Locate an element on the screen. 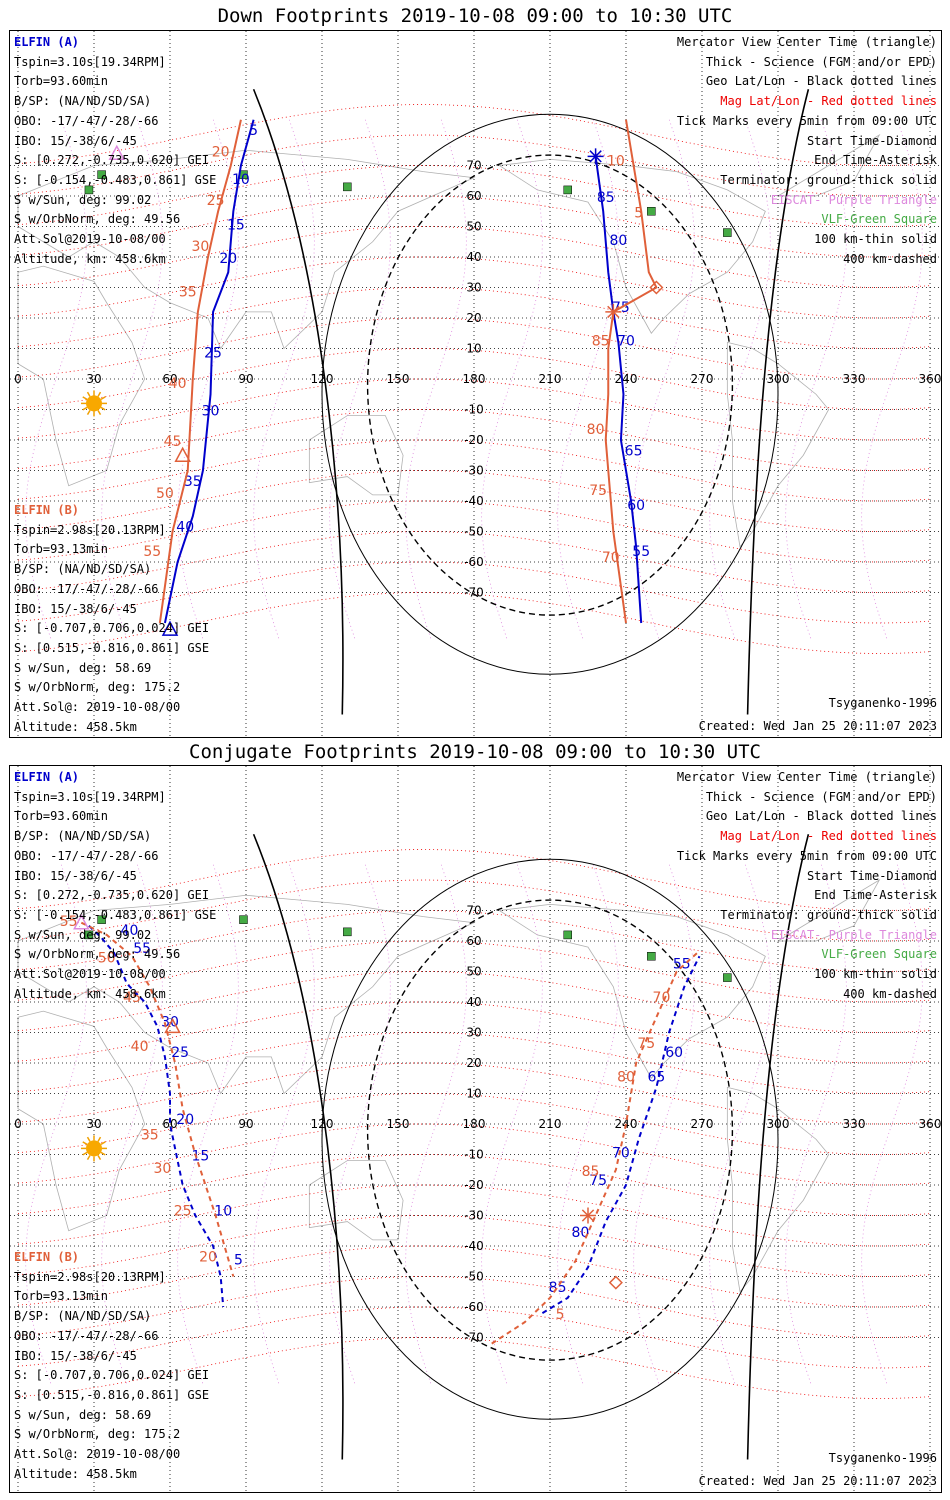 The image size is (950, 1500). legend-item: Start Time-Diamond is located at coordinates (871, 875).